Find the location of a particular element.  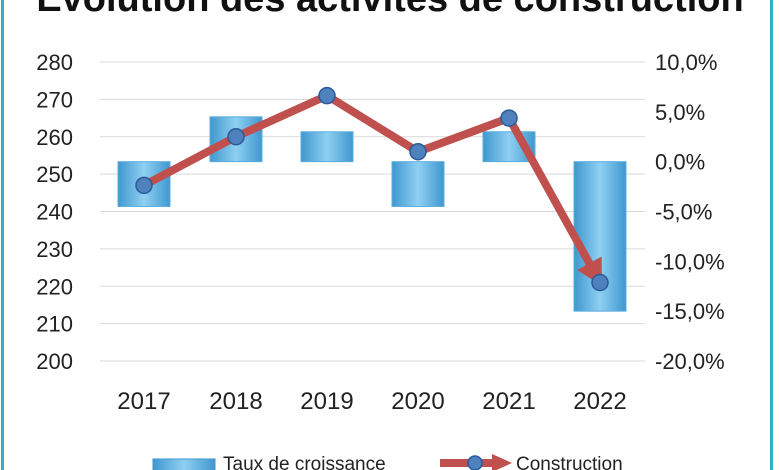

x-axis-category-label: 2021 is located at coordinates (508, 401).